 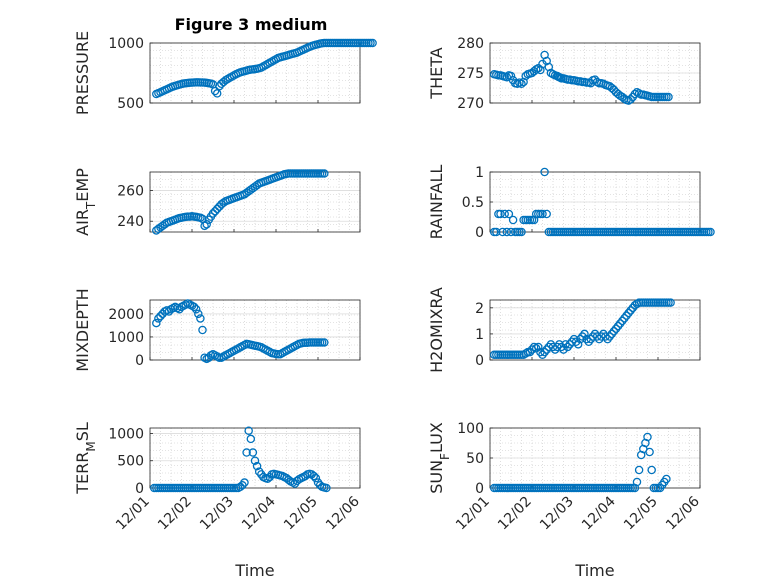 What do you see at coordinates (557, 514) in the screenshot?
I see `xtick-label: 12/03` at bounding box center [557, 514].